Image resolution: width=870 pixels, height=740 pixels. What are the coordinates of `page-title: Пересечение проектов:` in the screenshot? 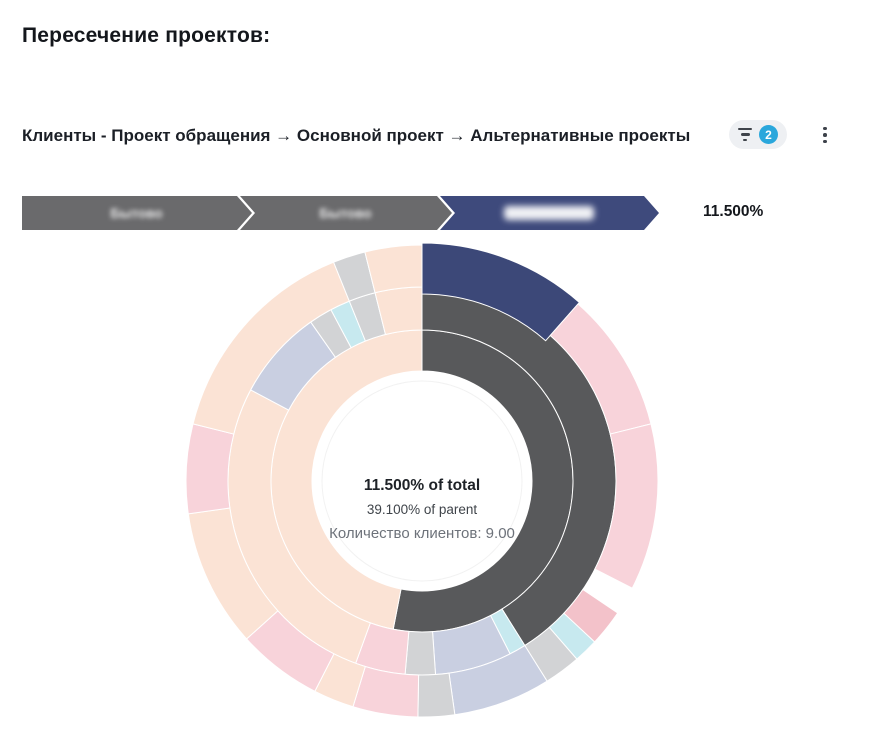 It's located at (146, 35).